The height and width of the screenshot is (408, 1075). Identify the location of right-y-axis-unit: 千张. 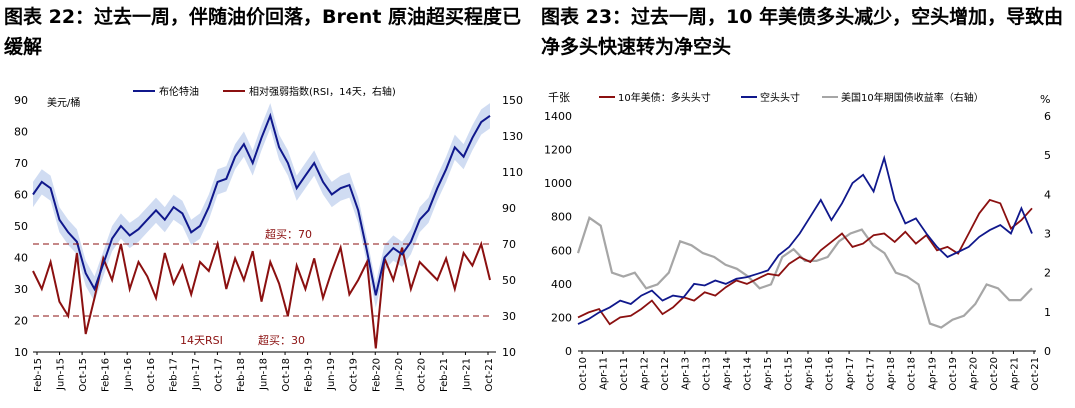
(559, 97).